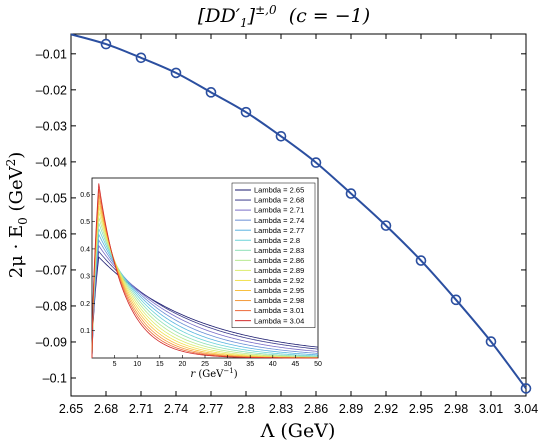 This screenshot has width=539, height=443. Describe the element at coordinates (51, 270) in the screenshot. I see `y-tick-label: –0.07` at that location.